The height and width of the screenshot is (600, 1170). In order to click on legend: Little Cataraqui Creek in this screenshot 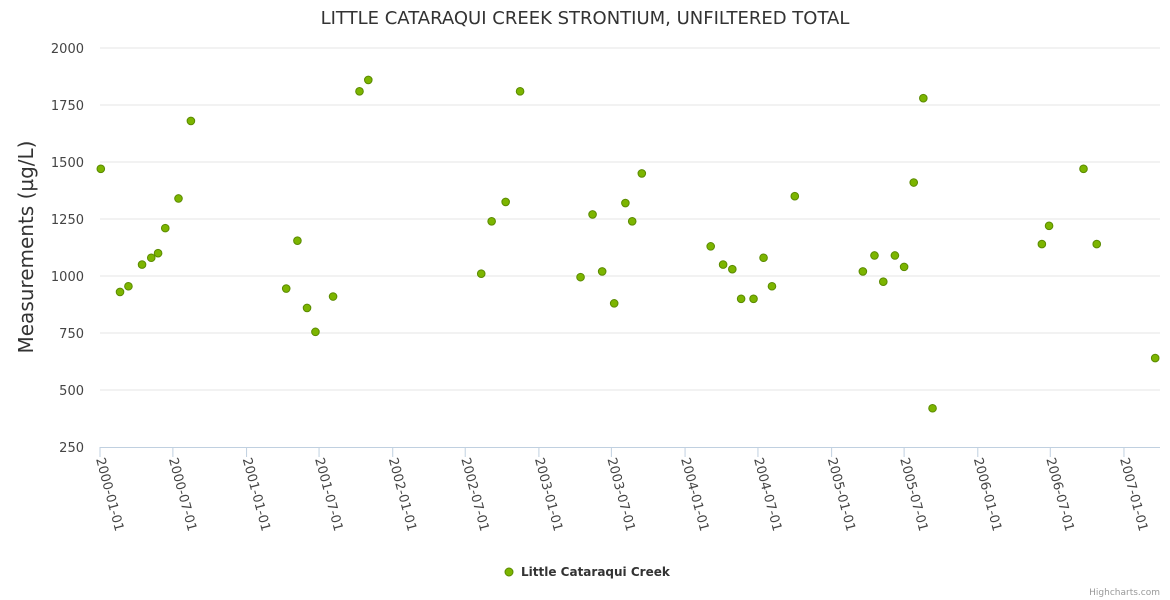, I will do `click(587, 572)`.